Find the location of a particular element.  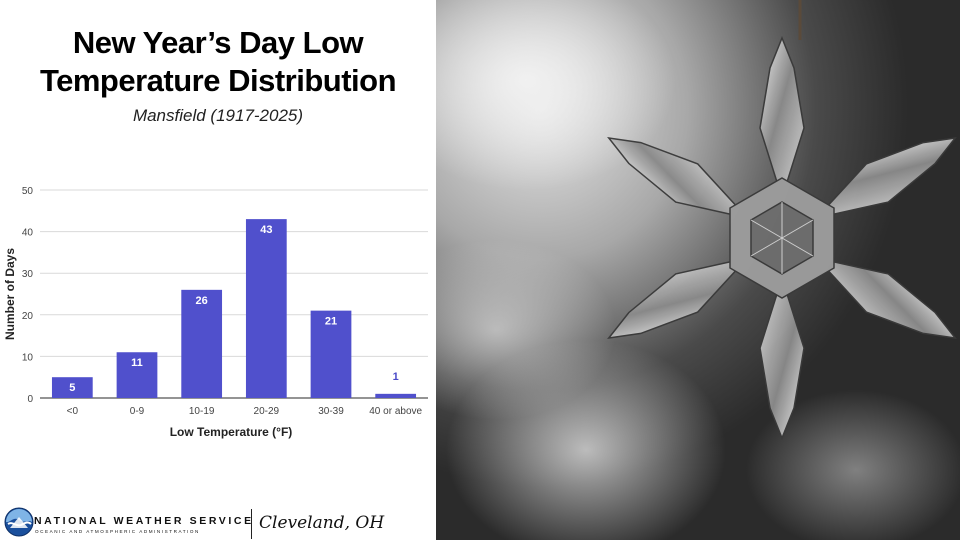

x-tick-label: <0 is located at coordinates (73, 411).